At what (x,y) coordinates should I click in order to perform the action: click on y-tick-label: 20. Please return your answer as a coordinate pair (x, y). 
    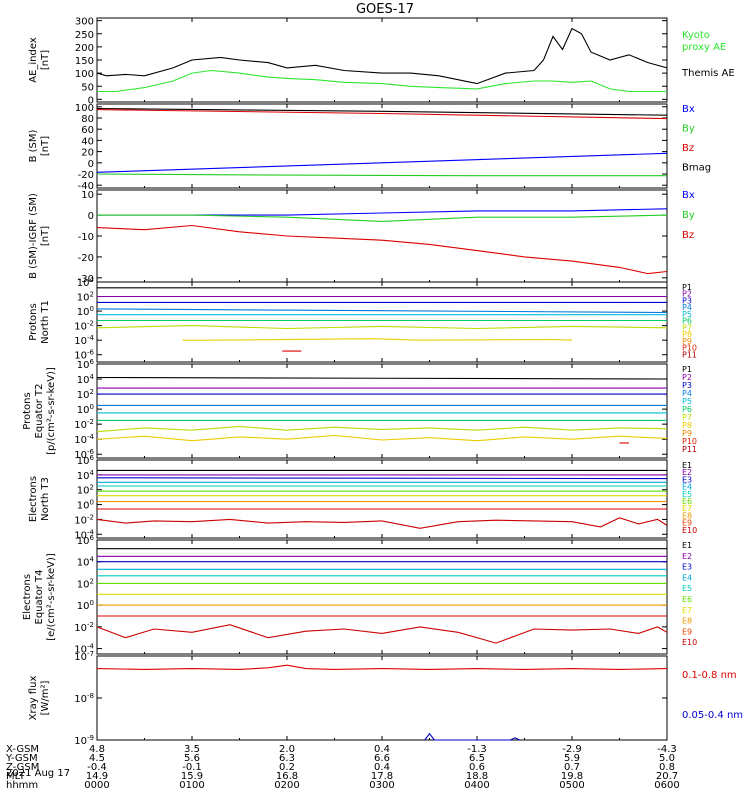
    Looking at the image, I should click on (87, 153).